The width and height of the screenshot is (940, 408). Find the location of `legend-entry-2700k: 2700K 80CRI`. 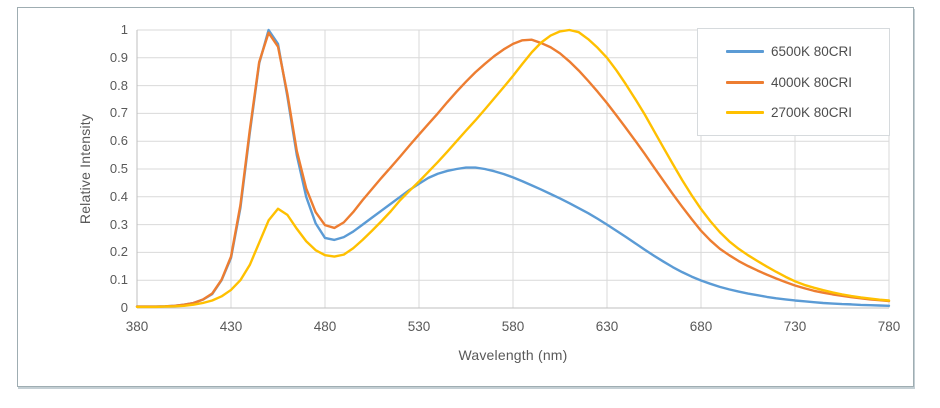

legend-entry-2700k: 2700K 80CRI is located at coordinates (807, 112).